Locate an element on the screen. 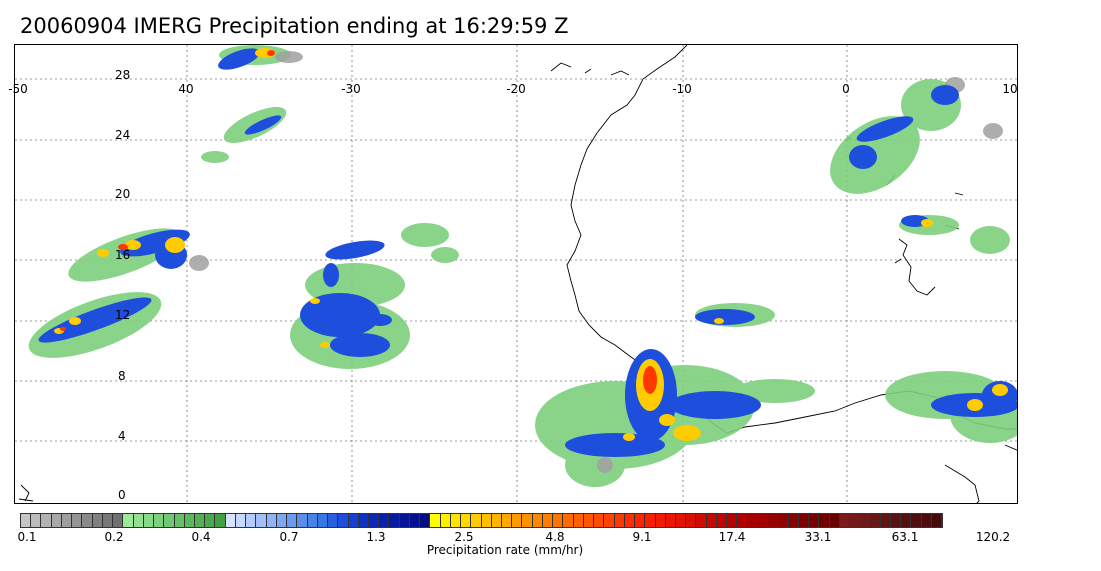  precipitation-colorbar is located at coordinates (482, 520).